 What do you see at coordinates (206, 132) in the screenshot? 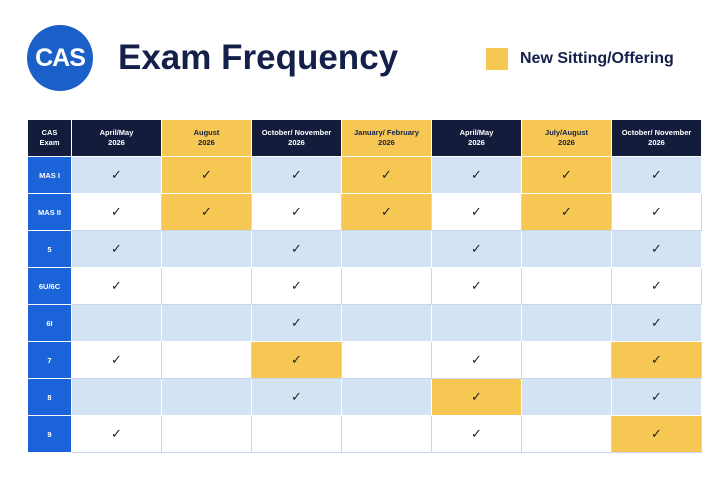
I see `column-header-period: August` at bounding box center [206, 132].